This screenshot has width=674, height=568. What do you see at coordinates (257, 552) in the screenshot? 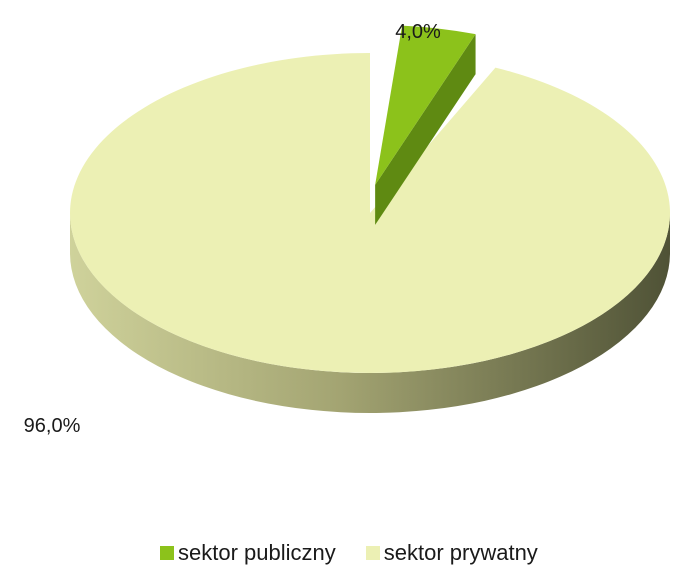
I see `legend-label-sektor-publiczny: sektor publiczny` at bounding box center [257, 552].